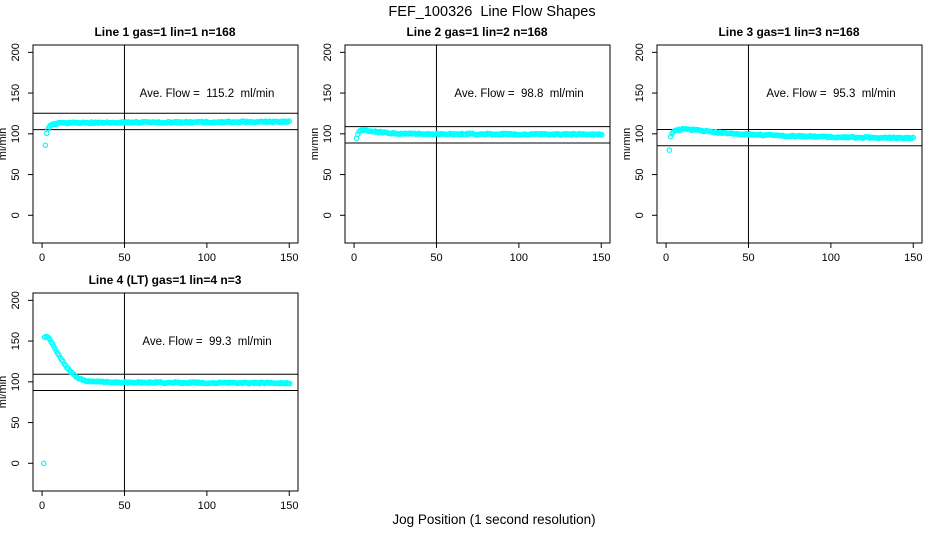 This screenshot has width=936, height=540. I want to click on plot-area-3: 0 50 100 150 0 50 100 150 200 ml/min, so click(149, 401).